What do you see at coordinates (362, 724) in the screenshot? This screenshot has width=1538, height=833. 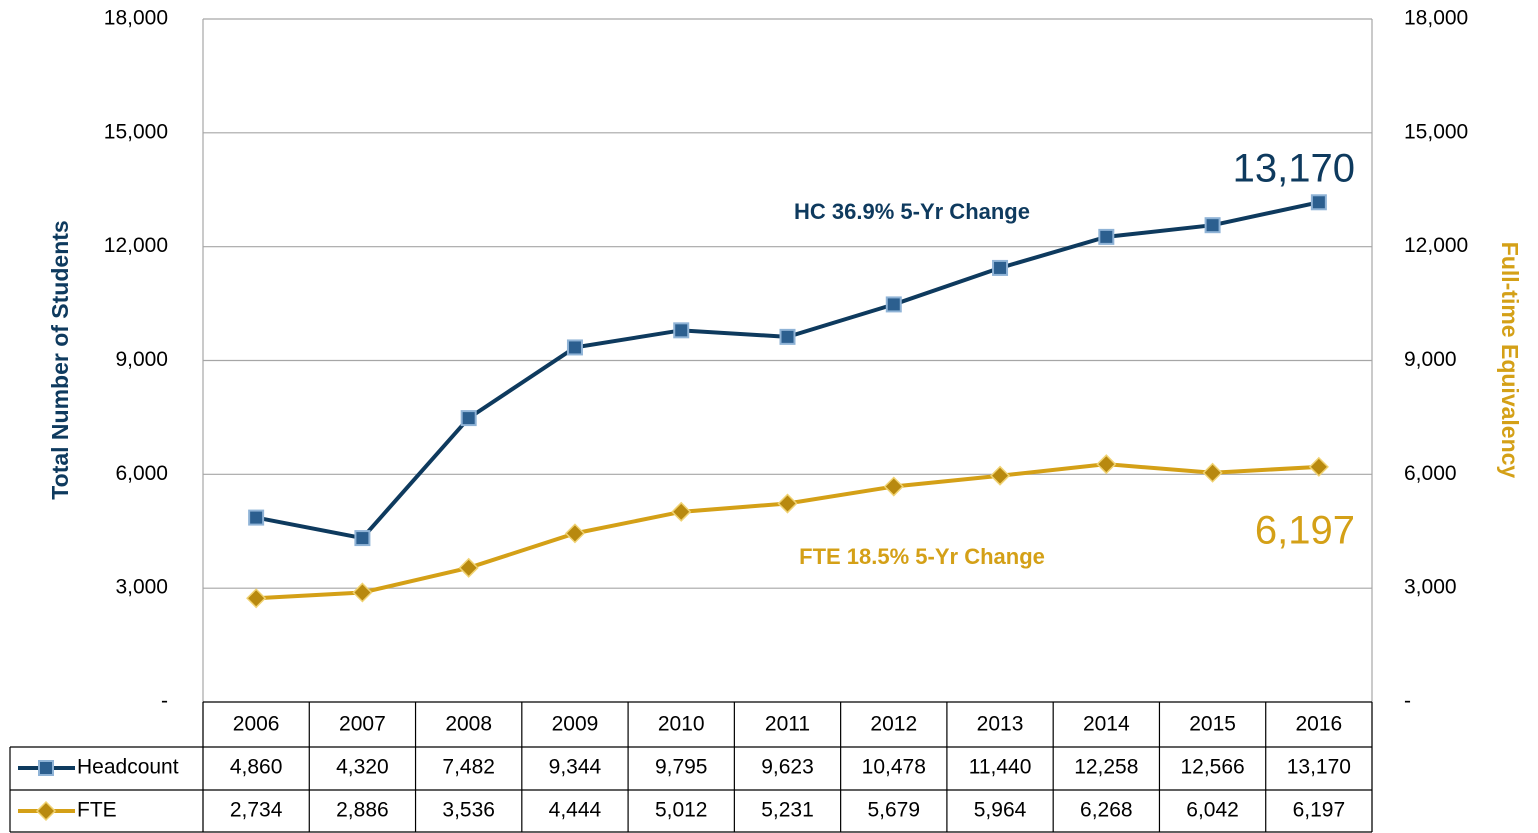 I see `x-tick-label: 2007` at bounding box center [362, 724].